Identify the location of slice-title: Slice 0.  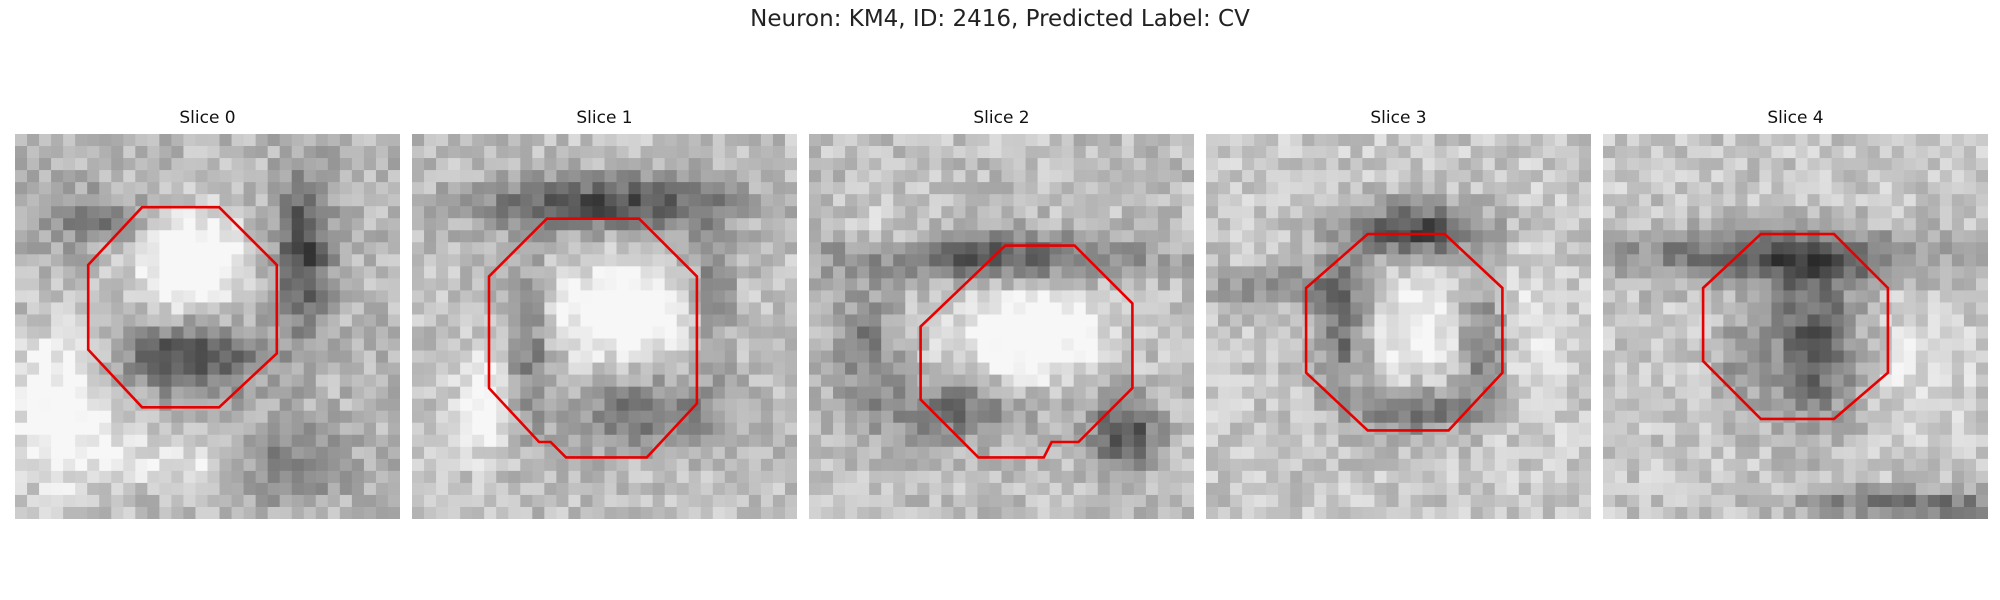
(207, 118).